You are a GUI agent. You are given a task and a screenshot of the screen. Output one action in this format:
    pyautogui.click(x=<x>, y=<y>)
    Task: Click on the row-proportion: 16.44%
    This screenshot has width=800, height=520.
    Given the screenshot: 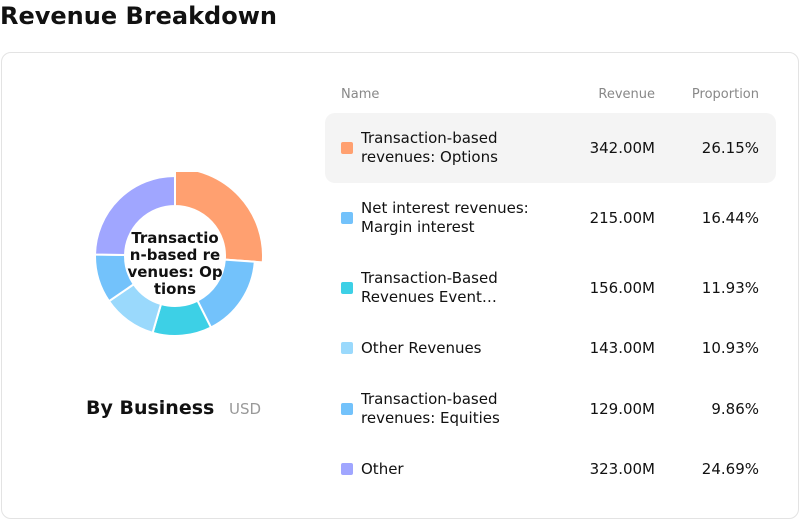 What is the action you would take?
    pyautogui.click(x=730, y=218)
    